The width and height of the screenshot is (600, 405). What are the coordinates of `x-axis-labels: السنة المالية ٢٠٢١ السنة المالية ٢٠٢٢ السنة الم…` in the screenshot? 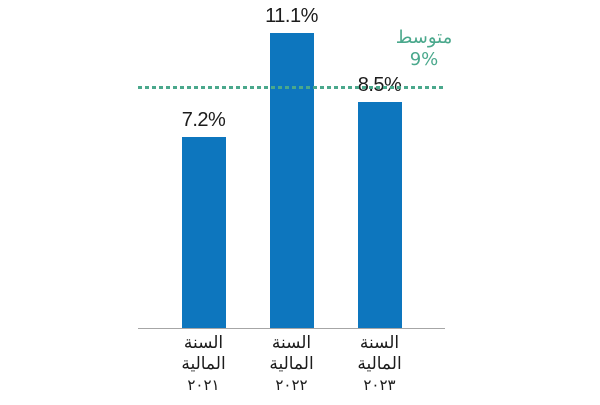 It's located at (291, 364).